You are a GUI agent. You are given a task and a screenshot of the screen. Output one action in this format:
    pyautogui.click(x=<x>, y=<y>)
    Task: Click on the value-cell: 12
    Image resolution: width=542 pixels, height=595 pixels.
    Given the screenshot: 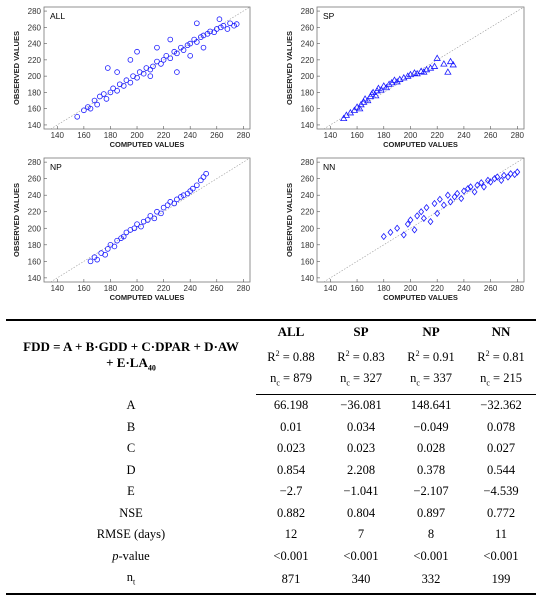 What is the action you would take?
    pyautogui.click(x=291, y=534)
    